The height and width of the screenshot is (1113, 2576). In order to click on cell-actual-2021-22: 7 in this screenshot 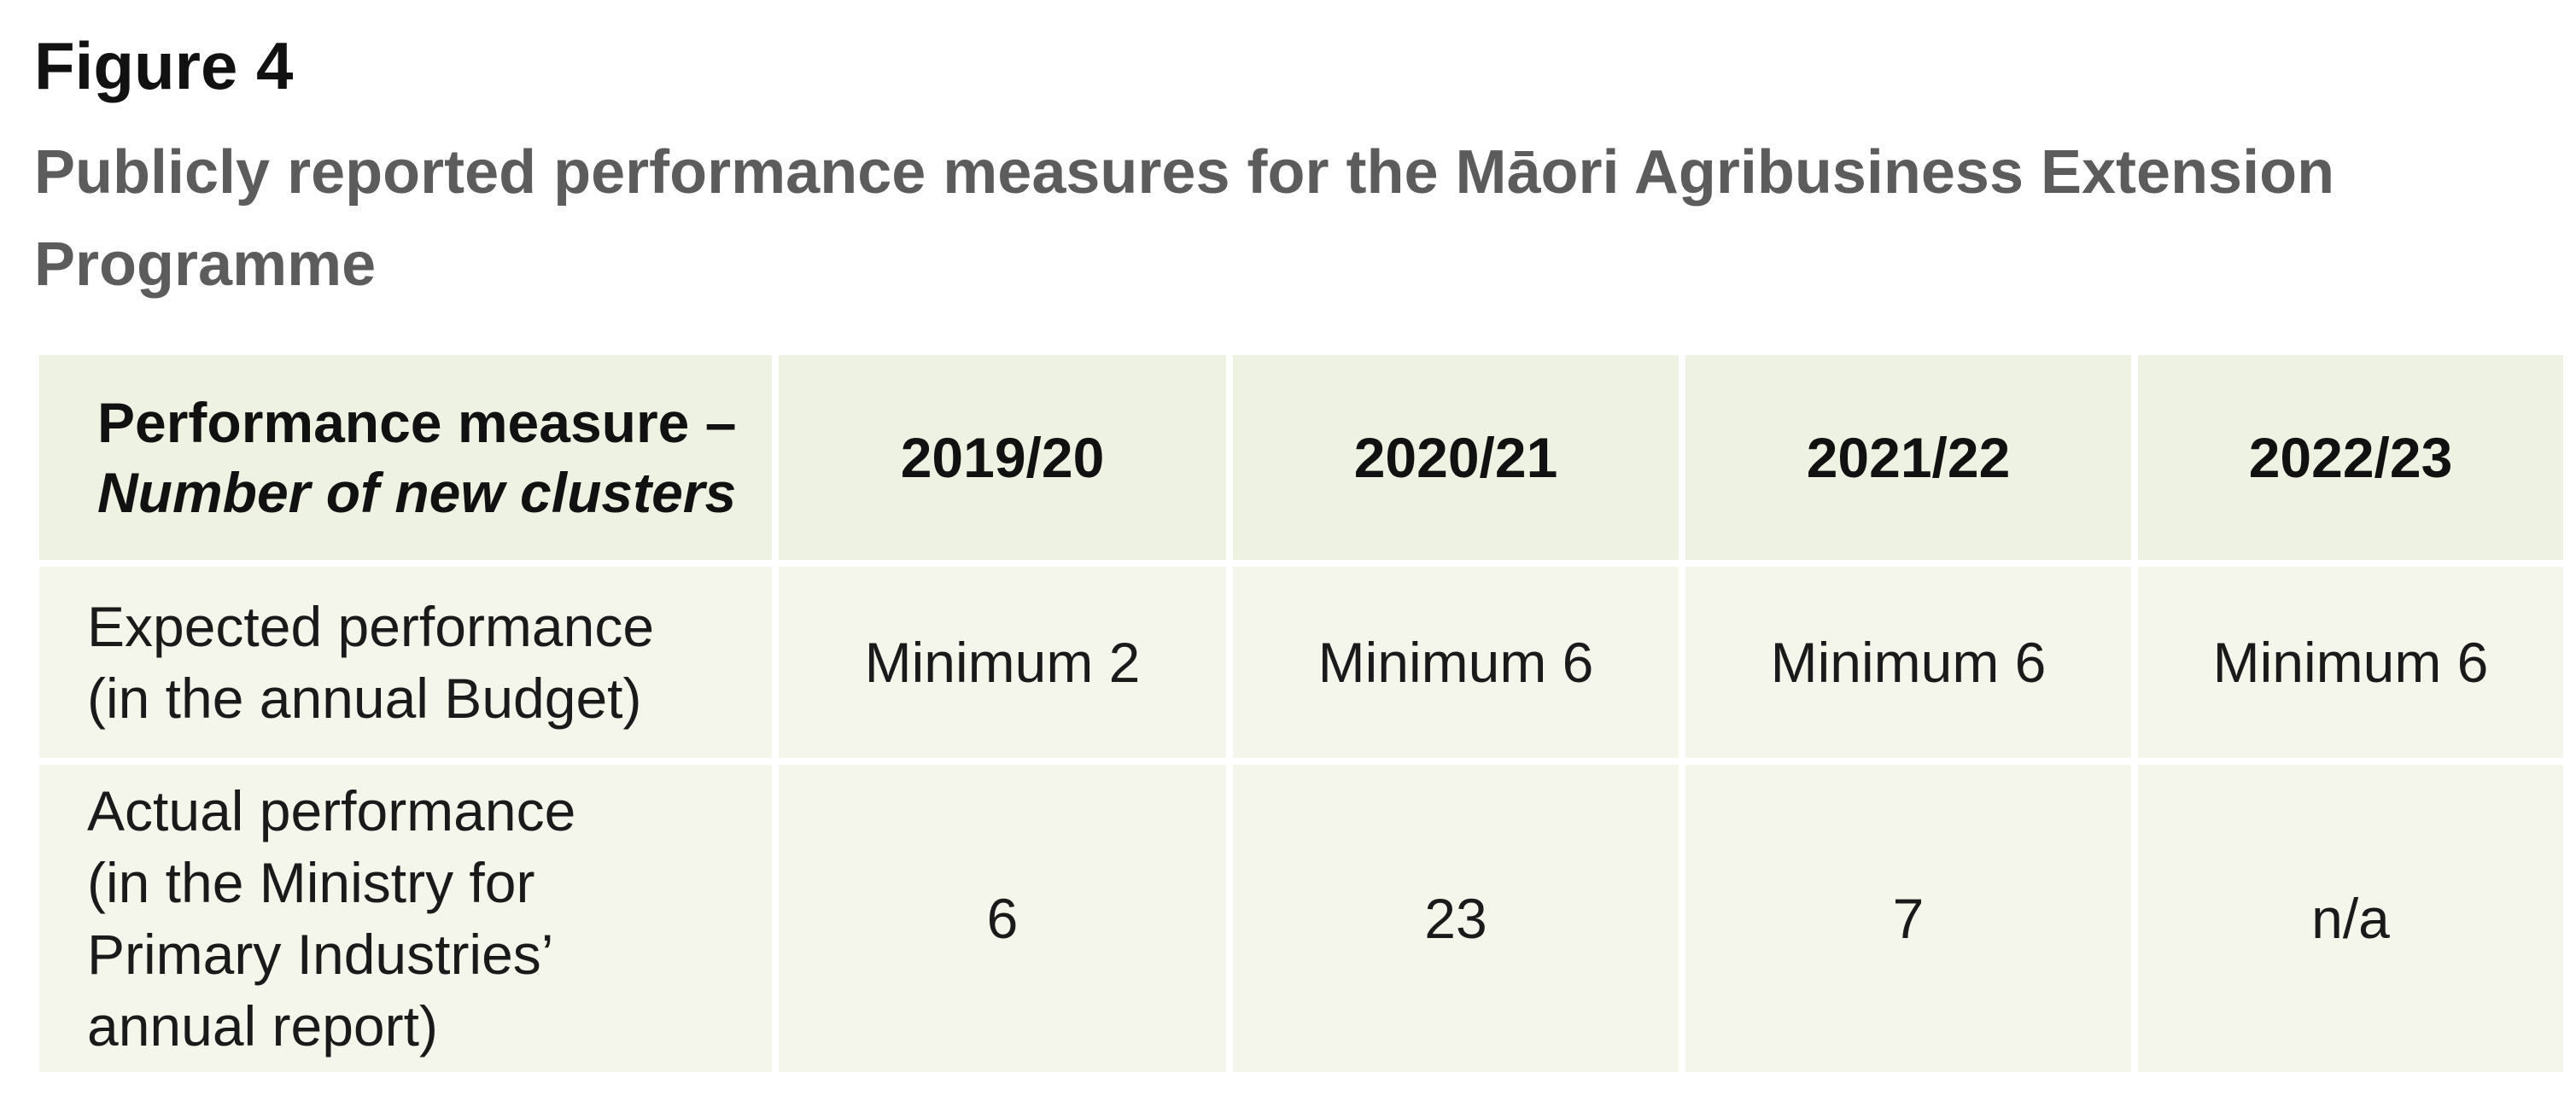, I will do `click(1908, 918)`.